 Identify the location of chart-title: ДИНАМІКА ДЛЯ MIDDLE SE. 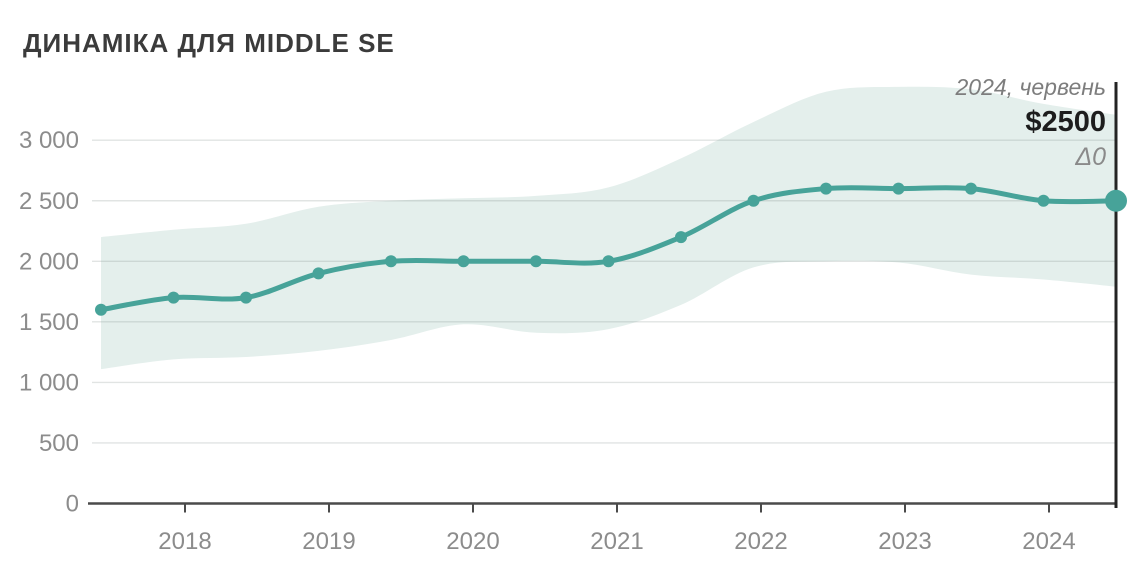
(209, 43).